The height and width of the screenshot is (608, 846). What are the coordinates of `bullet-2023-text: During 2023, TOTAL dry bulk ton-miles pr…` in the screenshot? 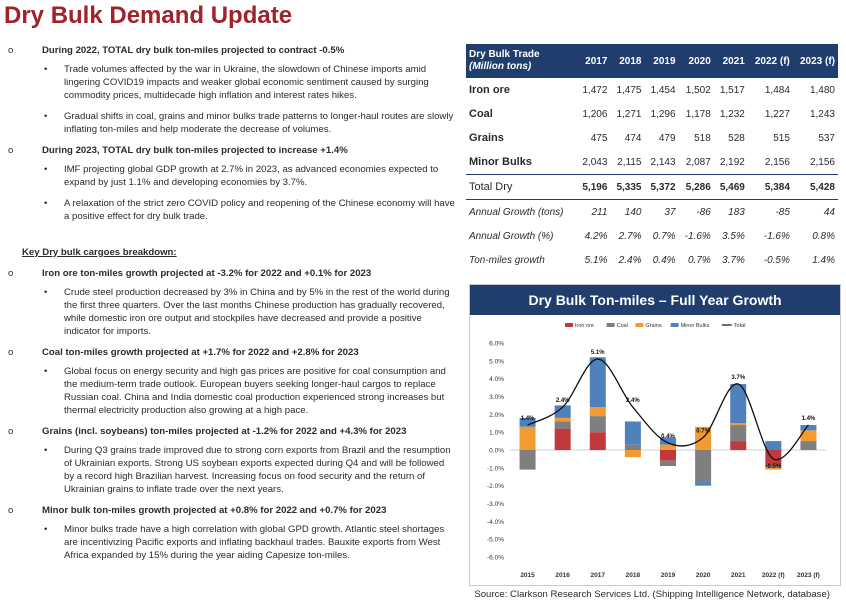 It's located at (195, 151).